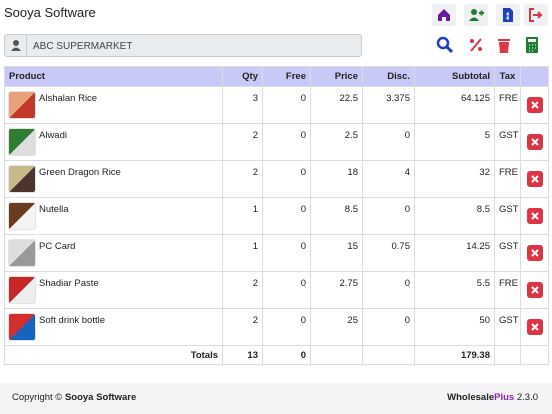  What do you see at coordinates (454, 253) in the screenshot?
I see `cell: 14.25` at bounding box center [454, 253].